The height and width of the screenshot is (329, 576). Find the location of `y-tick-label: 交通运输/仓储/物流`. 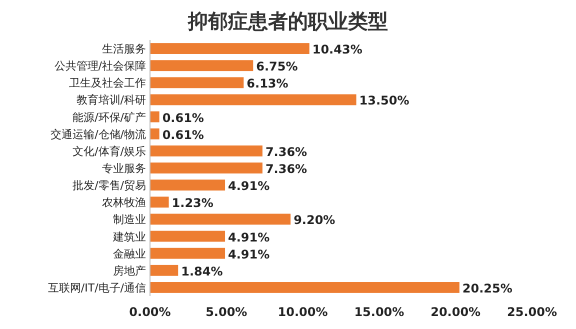

y-tick-label: 交通运输/仓储/物流 is located at coordinates (98, 134).